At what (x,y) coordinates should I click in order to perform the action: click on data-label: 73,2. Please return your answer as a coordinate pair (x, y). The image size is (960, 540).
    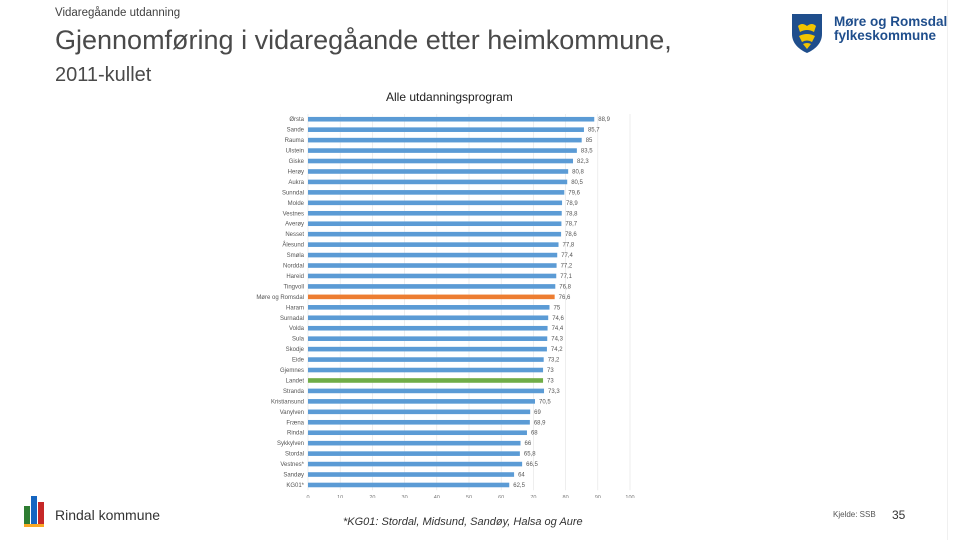
    Looking at the image, I should click on (554, 361).